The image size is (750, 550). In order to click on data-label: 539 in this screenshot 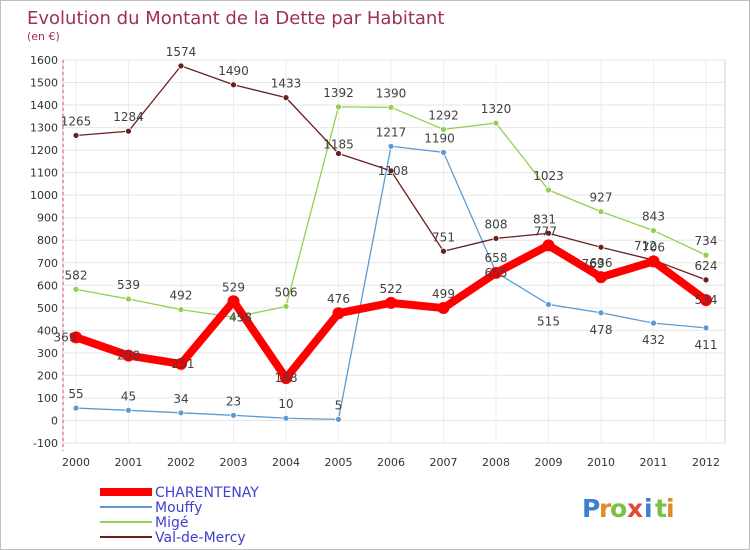, I will do `click(128, 285)`.